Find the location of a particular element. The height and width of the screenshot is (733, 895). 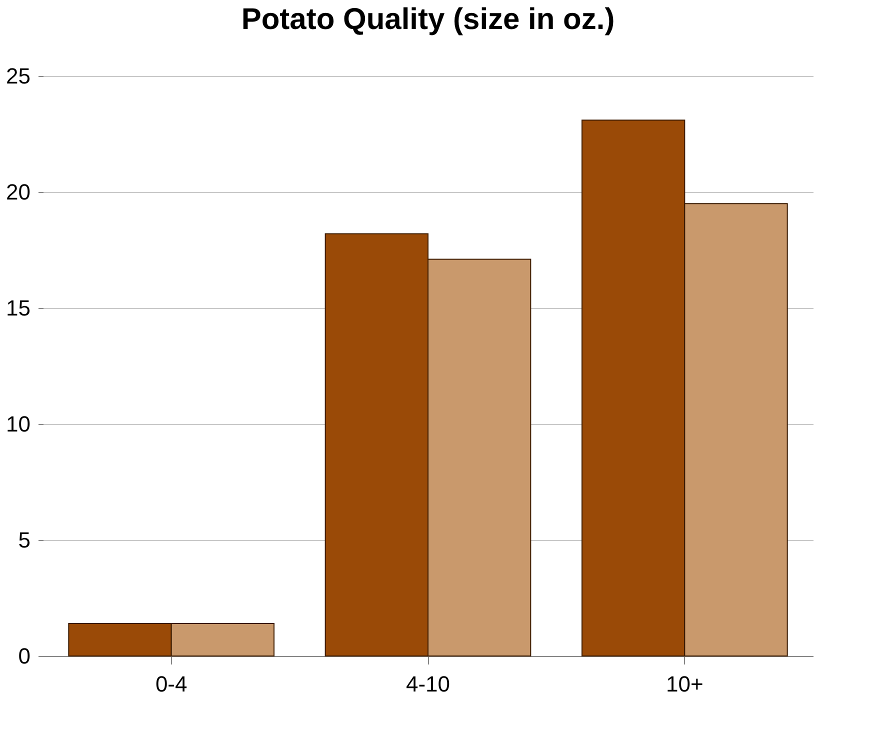

x-tick-label: 0-4 is located at coordinates (171, 684).